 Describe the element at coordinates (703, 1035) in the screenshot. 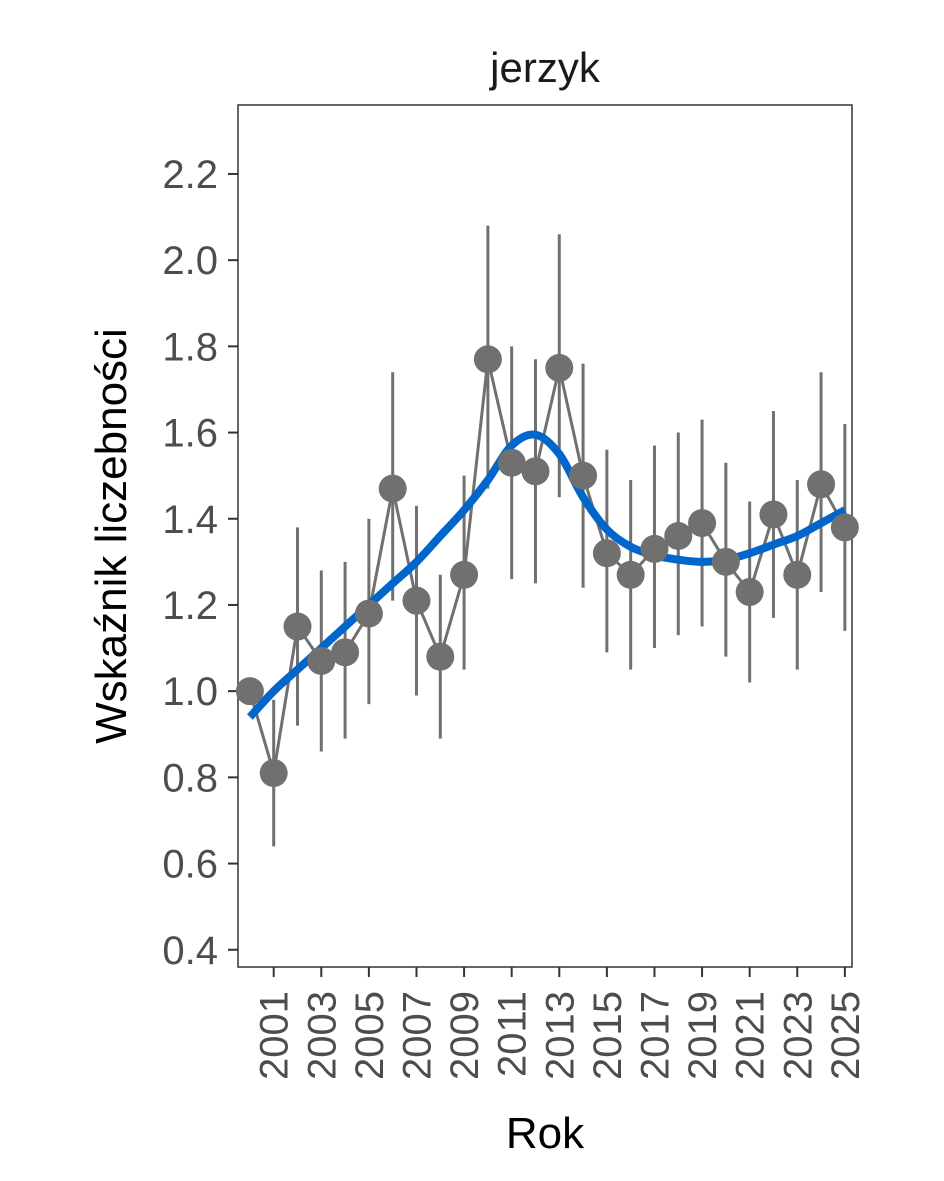

I see `x-tick-label: 2019` at that location.